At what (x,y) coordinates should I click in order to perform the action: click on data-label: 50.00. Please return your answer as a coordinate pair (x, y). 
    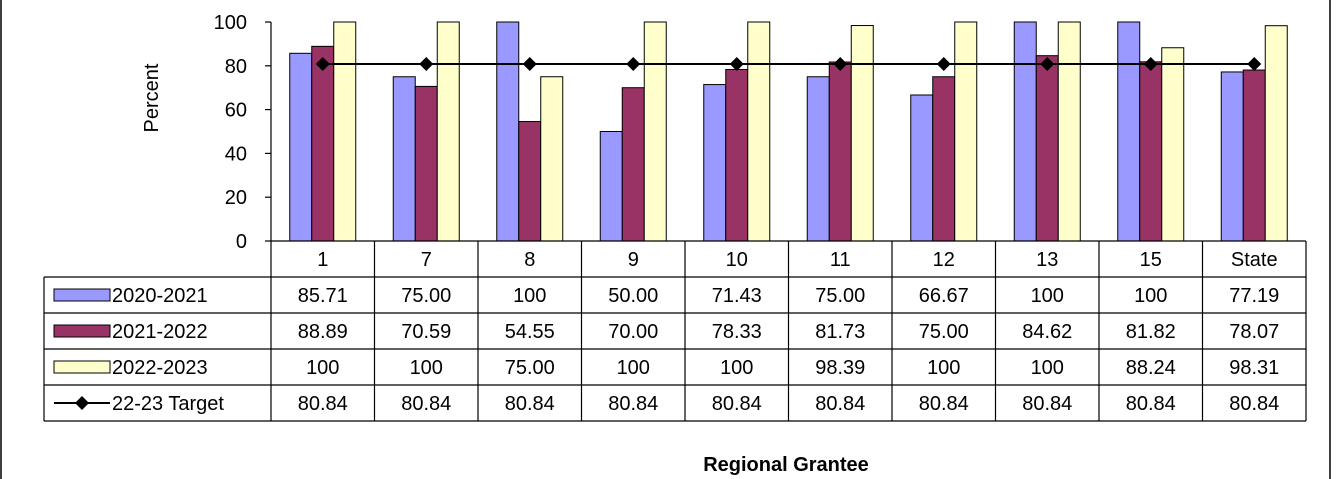
    Looking at the image, I should click on (633, 296).